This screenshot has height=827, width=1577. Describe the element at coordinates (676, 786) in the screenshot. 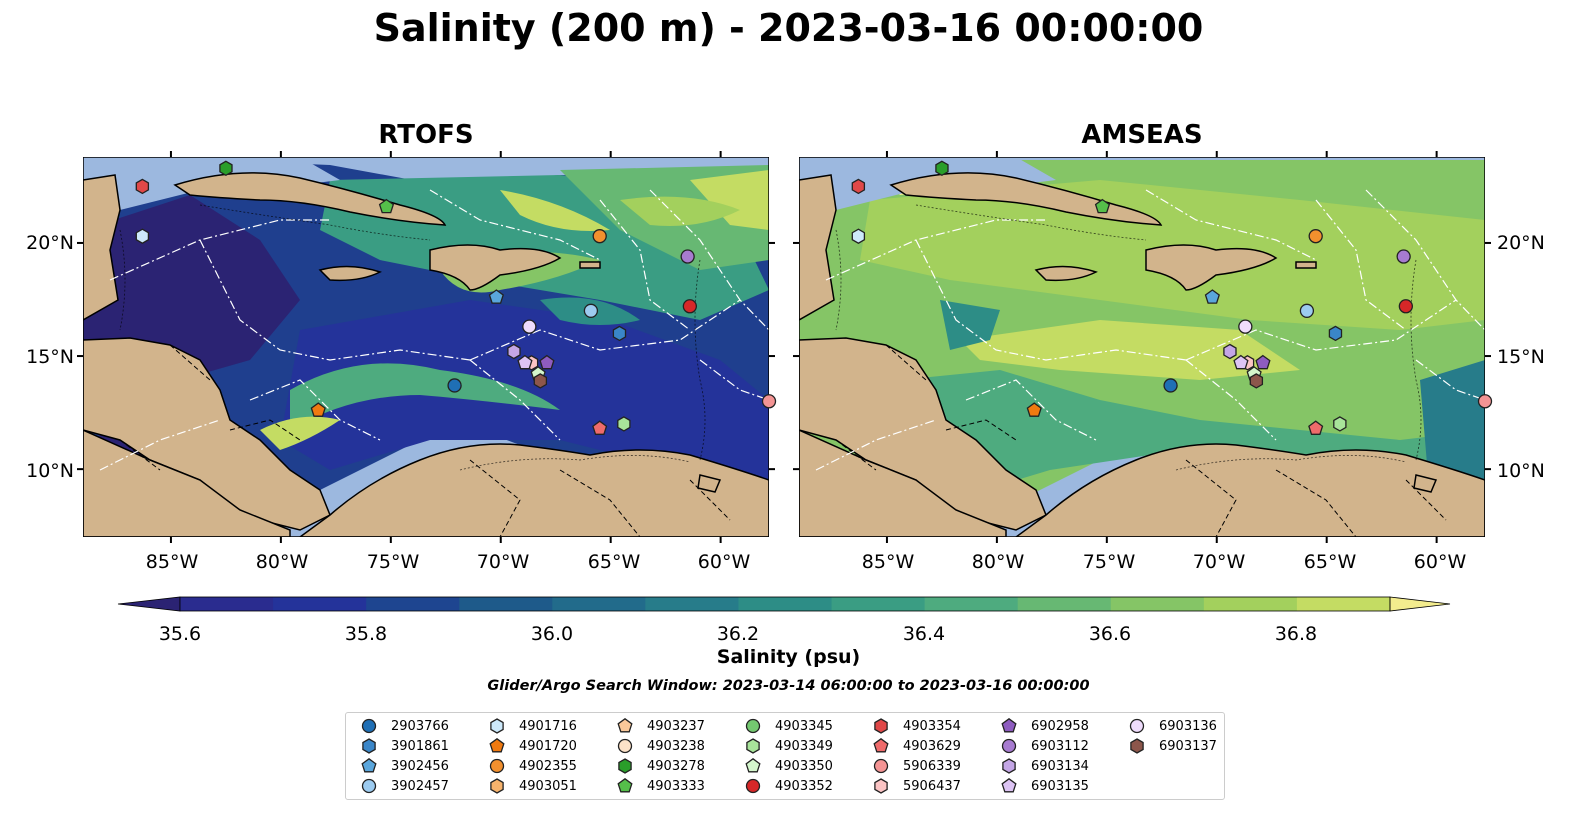

I see `legend-label: 4903333` at that location.